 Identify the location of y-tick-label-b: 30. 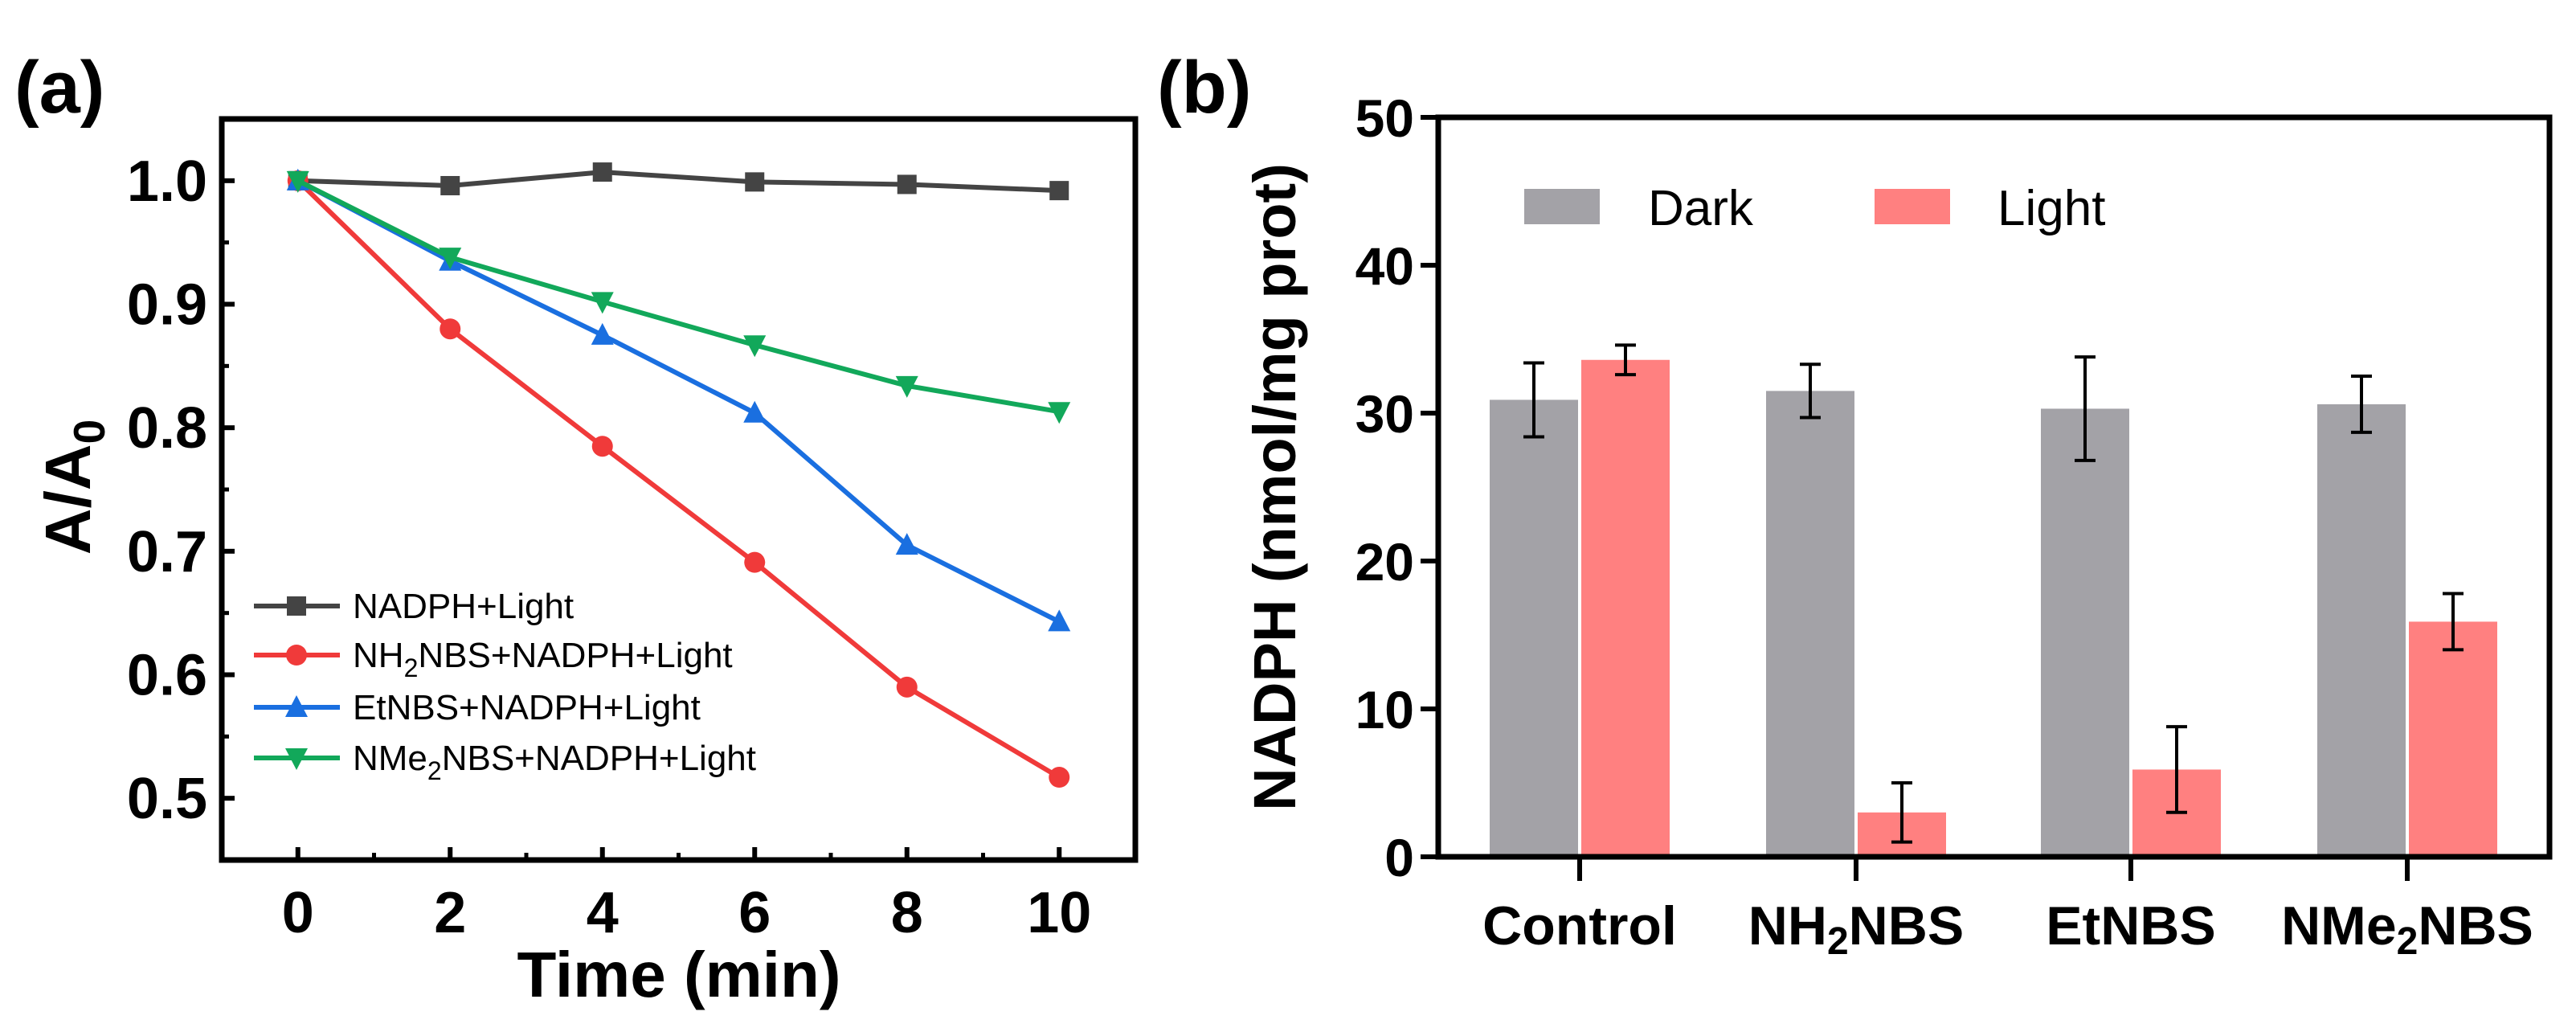
(1384, 414).